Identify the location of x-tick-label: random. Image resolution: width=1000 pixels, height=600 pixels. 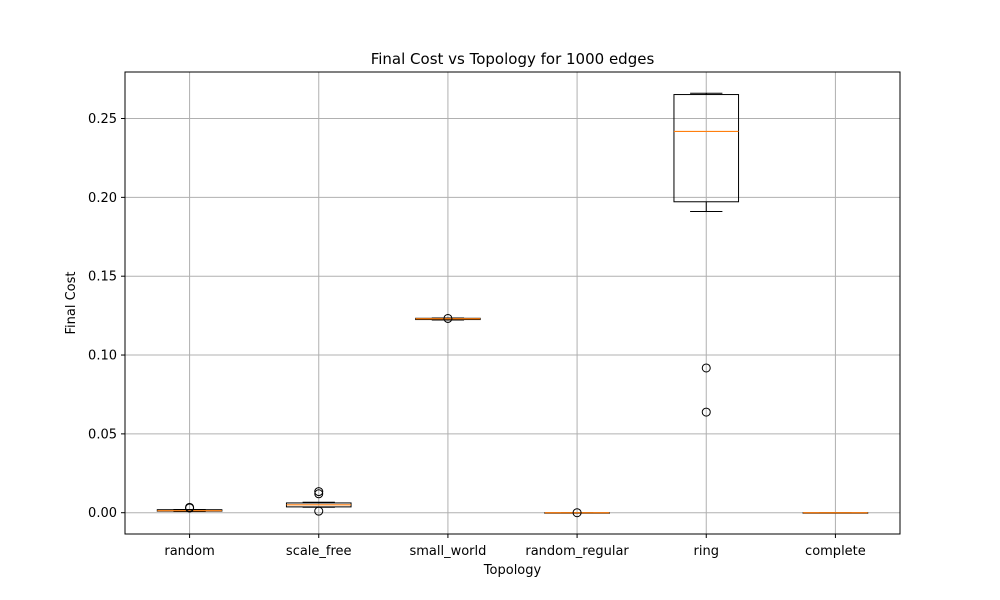
(189, 551).